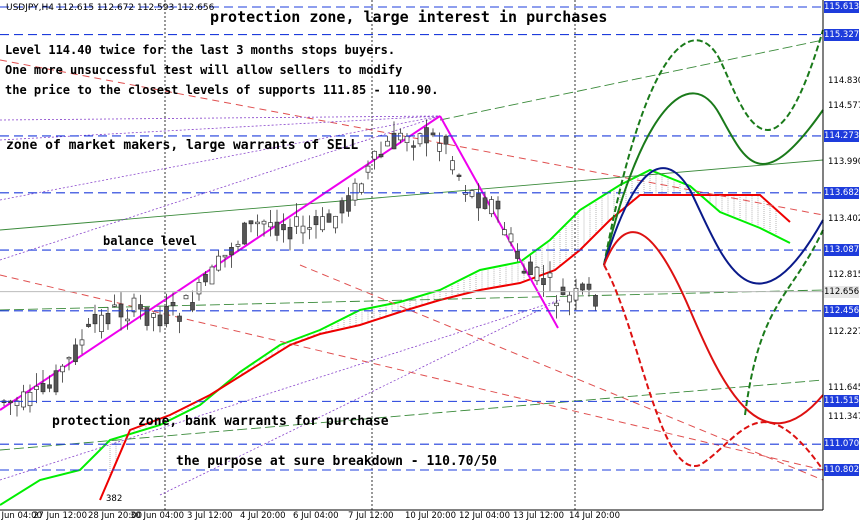  Describe the element at coordinates (842, 192) in the screenshot. I see `level-price-tag: 113.682` at that location.